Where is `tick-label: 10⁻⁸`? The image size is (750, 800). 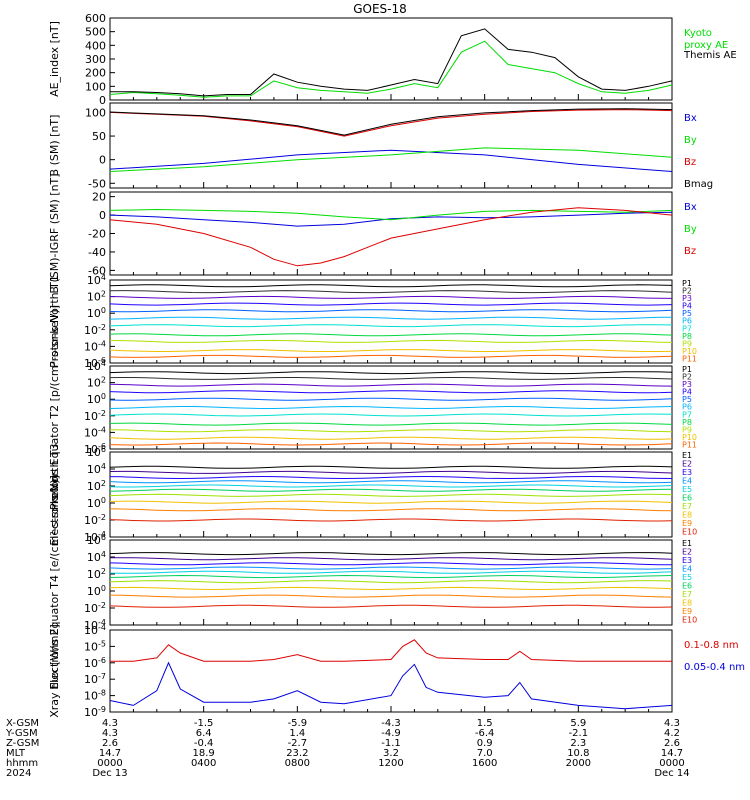 tick-label: 10⁻⁸ is located at coordinates (95, 696).